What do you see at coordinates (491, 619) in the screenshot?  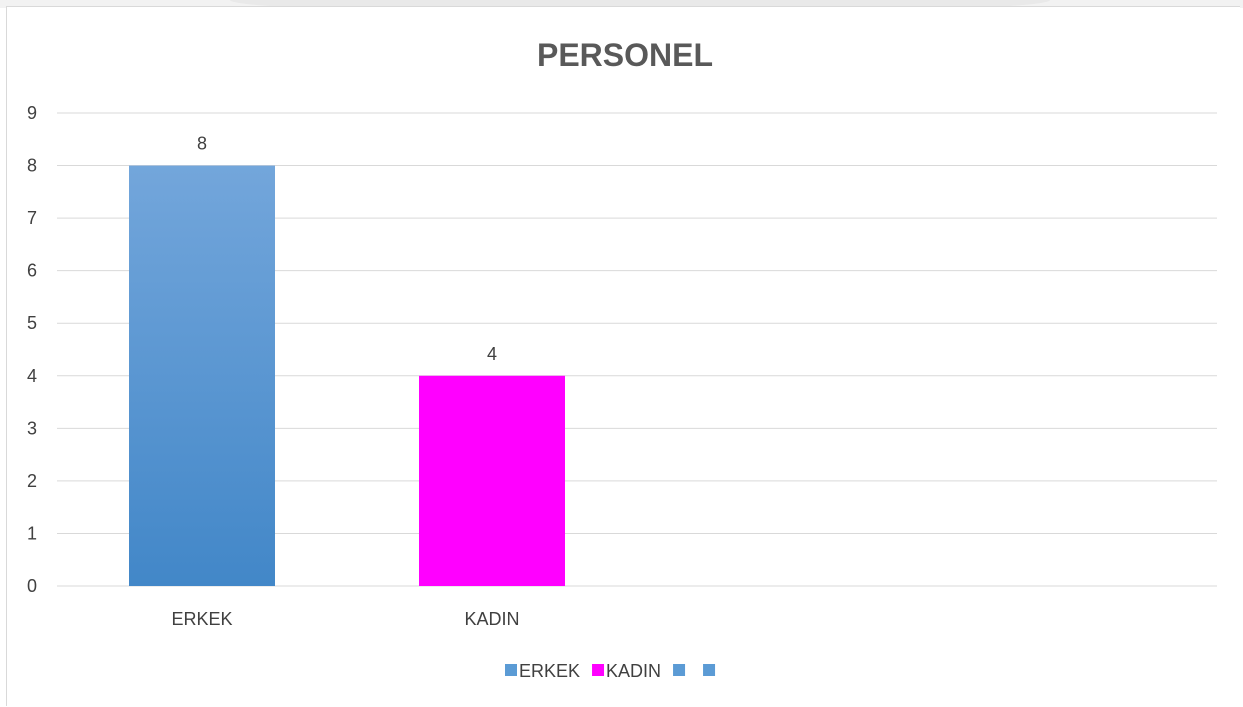 I see `x-category-label: KADIN` at bounding box center [491, 619].